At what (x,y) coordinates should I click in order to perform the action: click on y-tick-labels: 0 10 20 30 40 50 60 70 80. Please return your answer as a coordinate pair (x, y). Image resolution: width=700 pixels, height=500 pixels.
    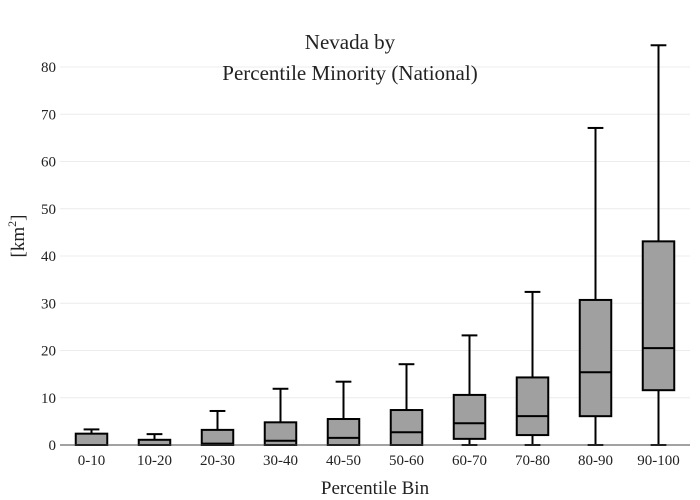
    Looking at the image, I should click on (48, 257).